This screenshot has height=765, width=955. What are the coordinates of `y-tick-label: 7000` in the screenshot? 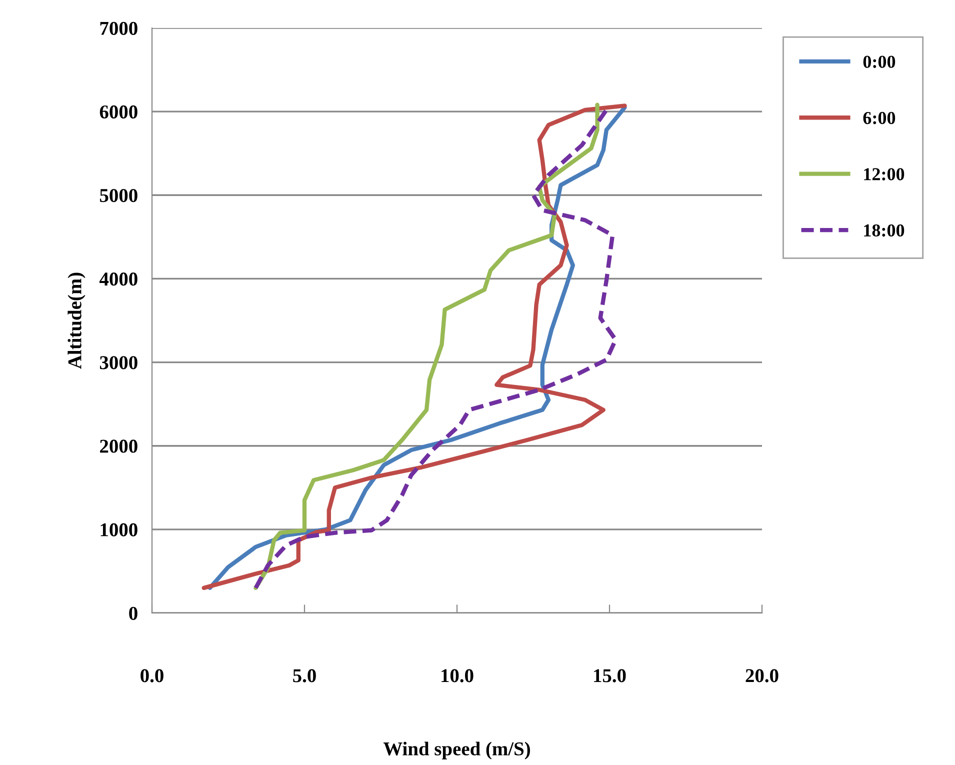 It's located at (119, 28).